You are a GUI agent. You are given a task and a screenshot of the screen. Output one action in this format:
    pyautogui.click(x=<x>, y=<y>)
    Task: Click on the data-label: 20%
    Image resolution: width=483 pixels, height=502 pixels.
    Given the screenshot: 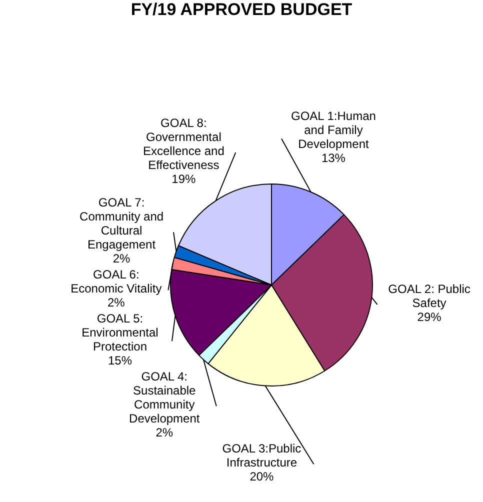 What is the action you would take?
    pyautogui.click(x=262, y=476)
    